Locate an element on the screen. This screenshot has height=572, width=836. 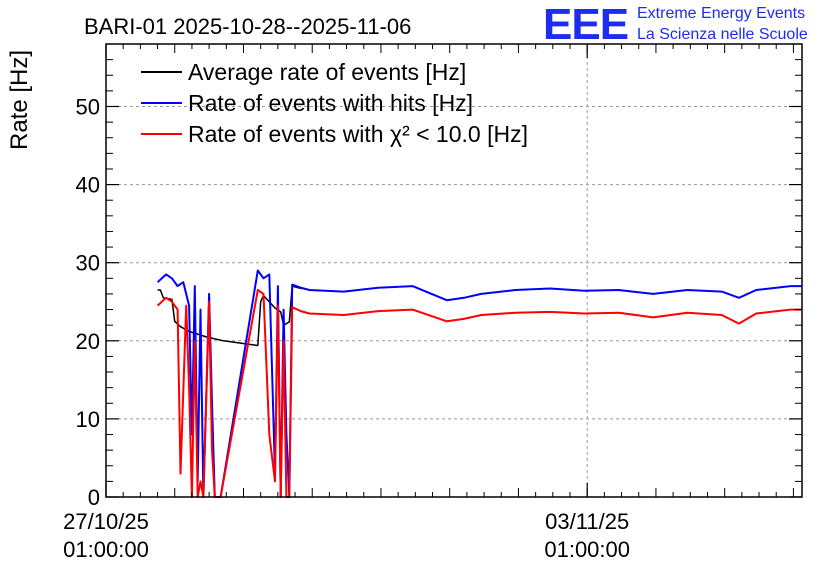
y-axis-label: Rate [Hz] is located at coordinates (19, 100).